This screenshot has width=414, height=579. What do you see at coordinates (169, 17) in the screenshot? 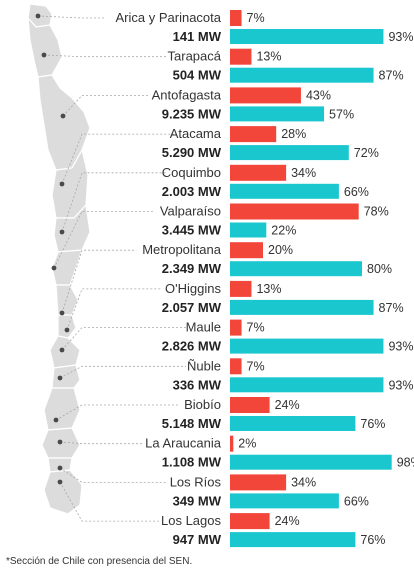
I see `region-name: Arica y Parinacota` at bounding box center [169, 17].